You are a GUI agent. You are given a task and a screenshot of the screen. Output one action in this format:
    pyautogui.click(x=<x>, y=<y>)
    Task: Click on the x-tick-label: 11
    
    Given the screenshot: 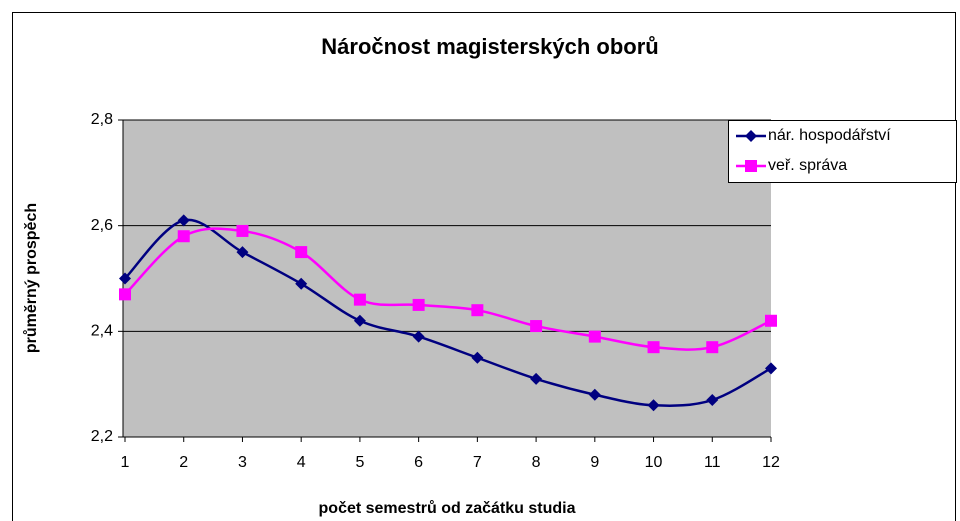 What is the action you would take?
    pyautogui.click(x=712, y=462)
    